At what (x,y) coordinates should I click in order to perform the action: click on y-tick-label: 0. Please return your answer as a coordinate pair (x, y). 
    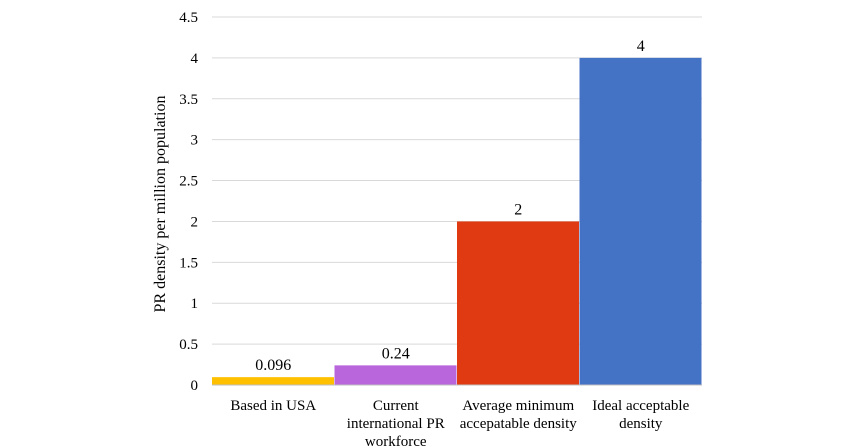
    Looking at the image, I should click on (195, 386).